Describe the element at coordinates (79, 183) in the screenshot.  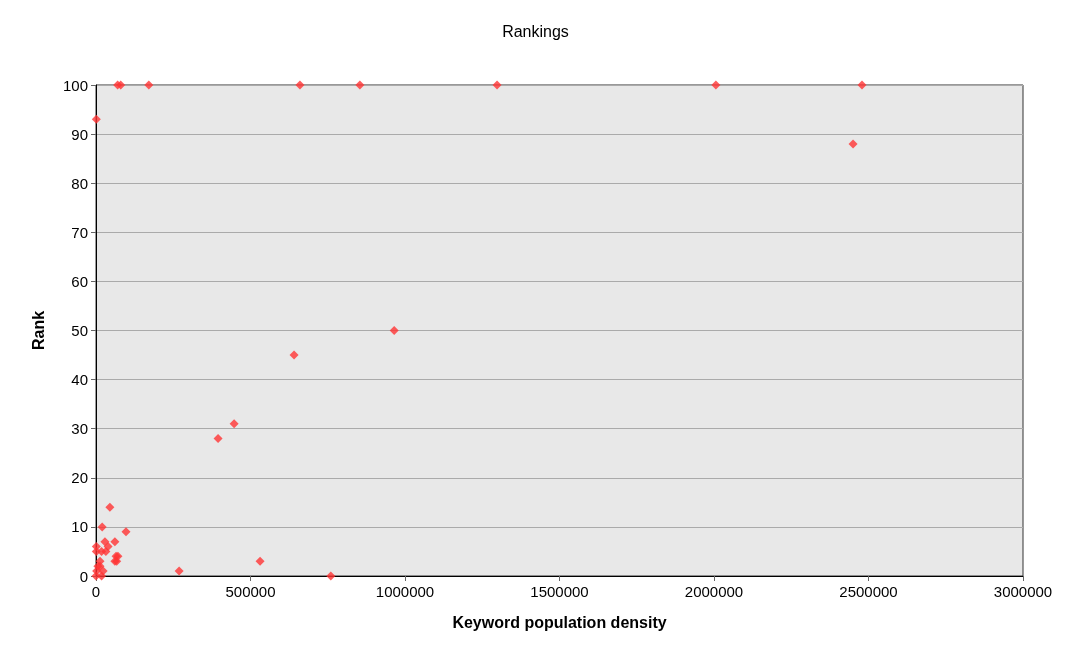
I see `y-tick-label: 80` at that location.